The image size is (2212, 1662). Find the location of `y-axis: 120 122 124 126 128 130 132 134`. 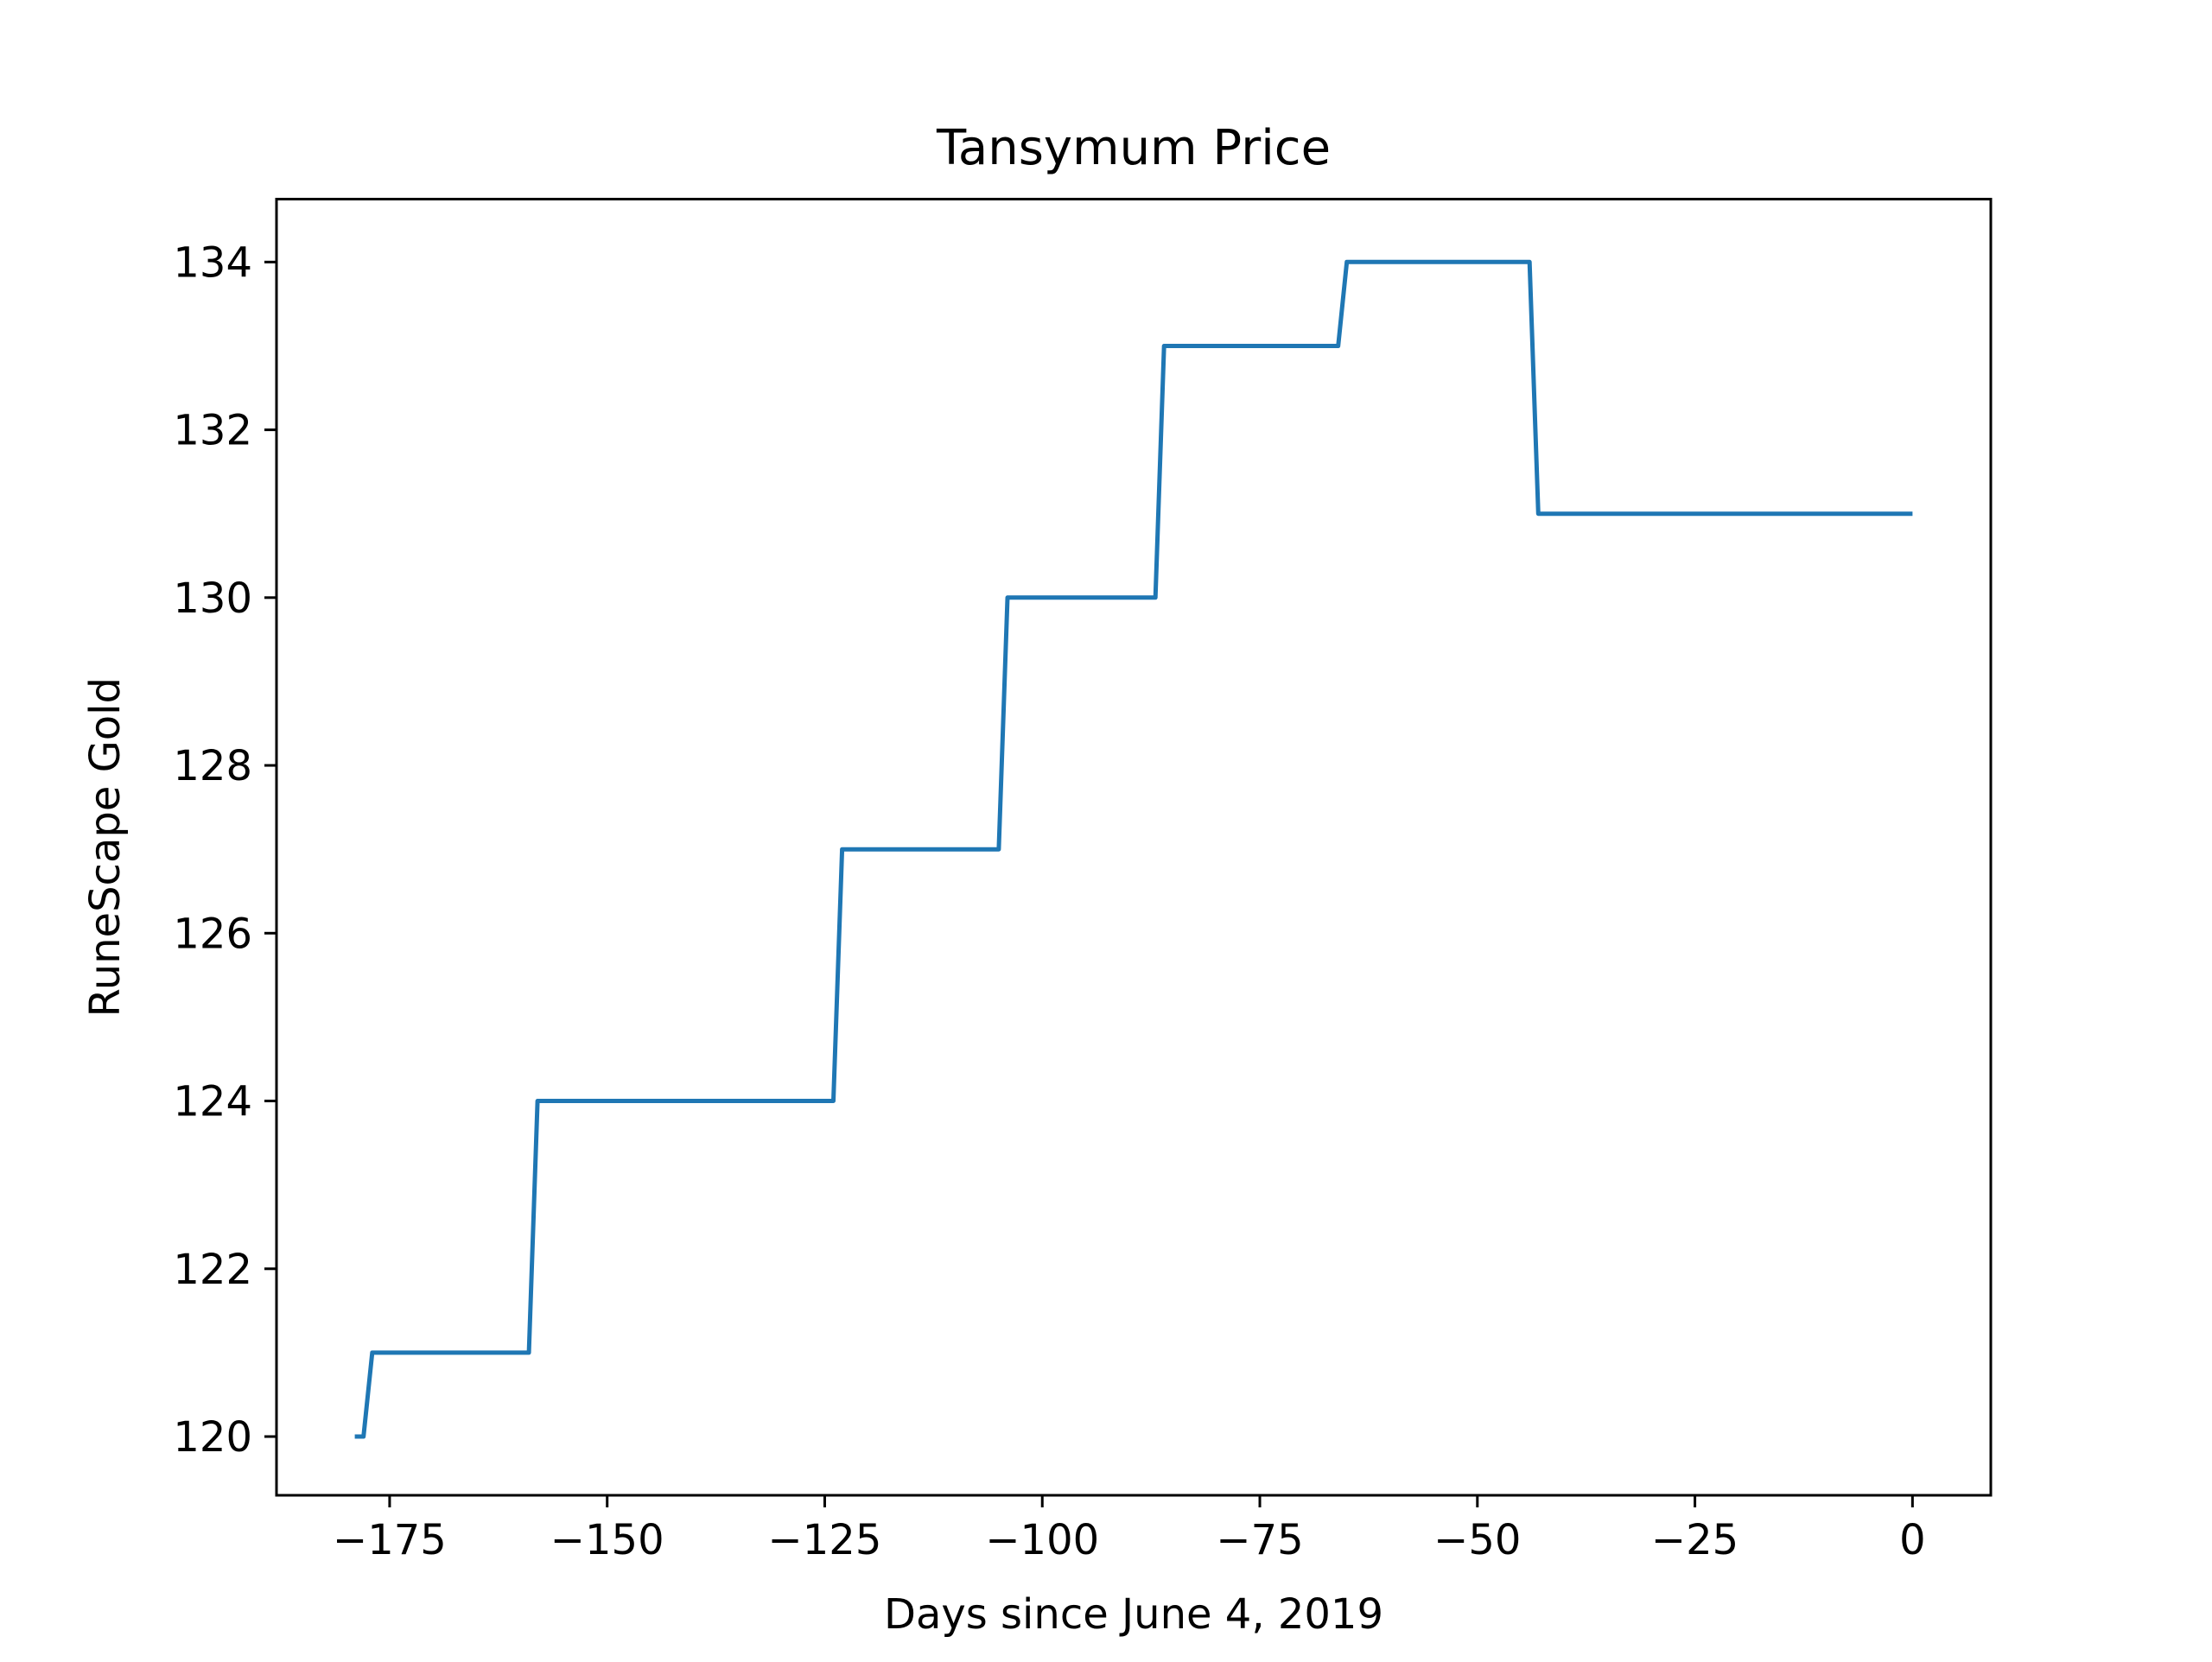

y-axis: 120 122 124 126 128 130 132 134 is located at coordinates (224, 850).